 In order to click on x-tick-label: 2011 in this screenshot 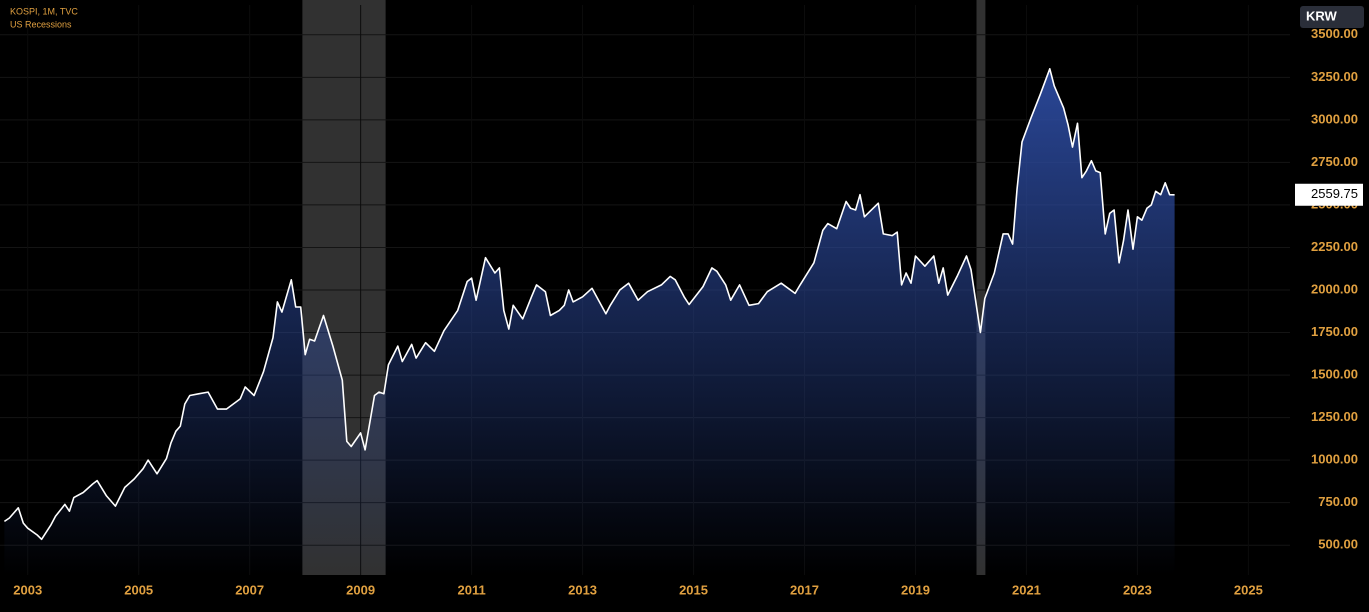, I will do `click(472, 589)`.